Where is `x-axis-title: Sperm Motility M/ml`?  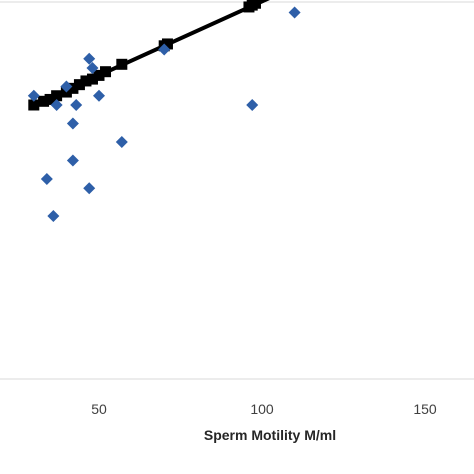
x-axis-title: Sperm Motility M/ml is located at coordinates (270, 435).